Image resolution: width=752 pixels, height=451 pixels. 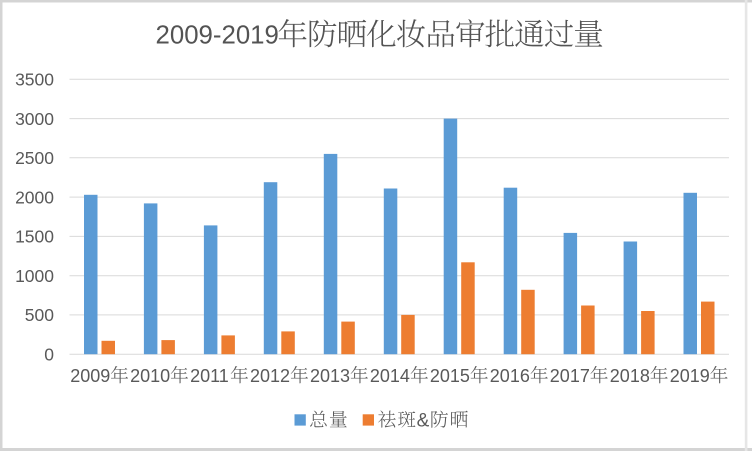 I want to click on svg-text: 0, so click(x=49, y=354).